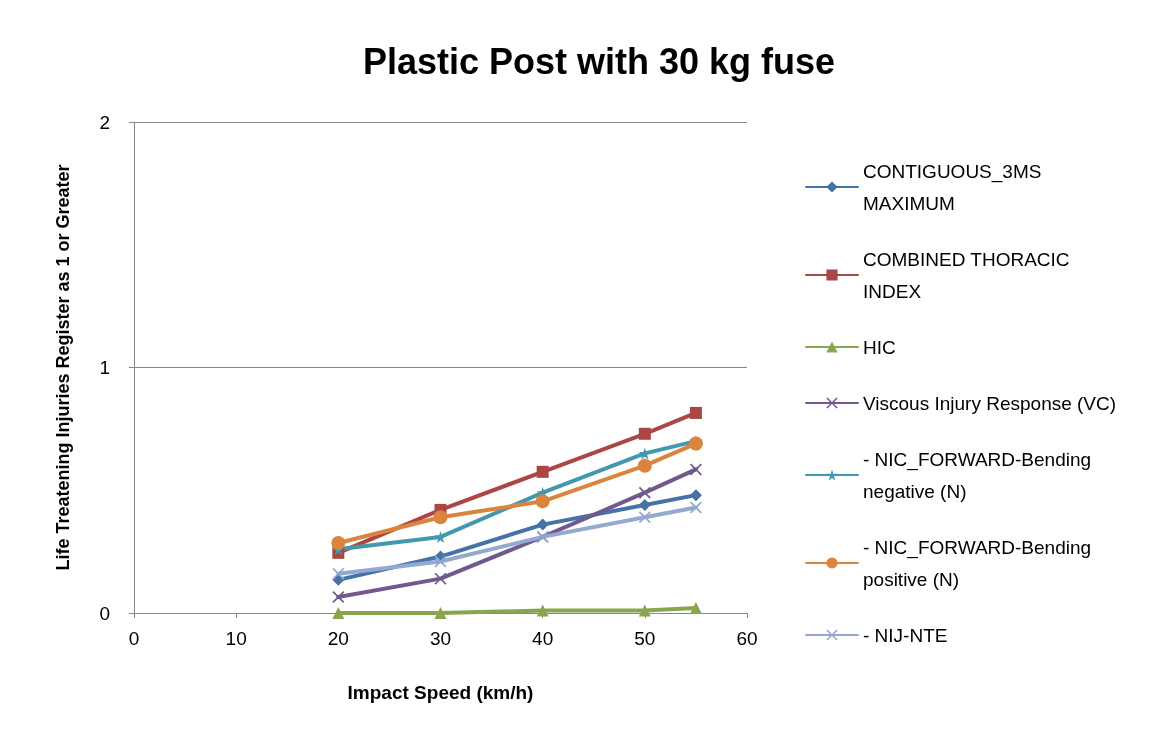  Describe the element at coordinates (980, 475) in the screenshot. I see `legend-label: - NIC_FORWARD-Bending negative (N)` at that location.